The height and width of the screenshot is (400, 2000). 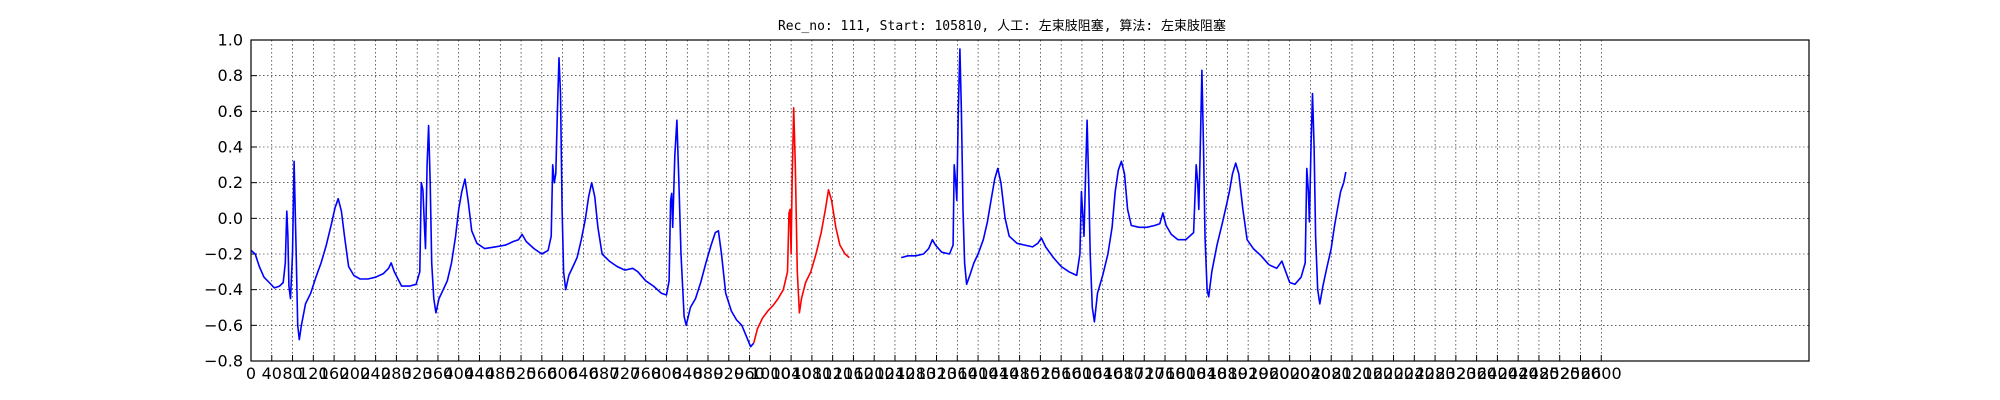 I want to click on x-tick-label: 1840, so click(x=1206, y=373).